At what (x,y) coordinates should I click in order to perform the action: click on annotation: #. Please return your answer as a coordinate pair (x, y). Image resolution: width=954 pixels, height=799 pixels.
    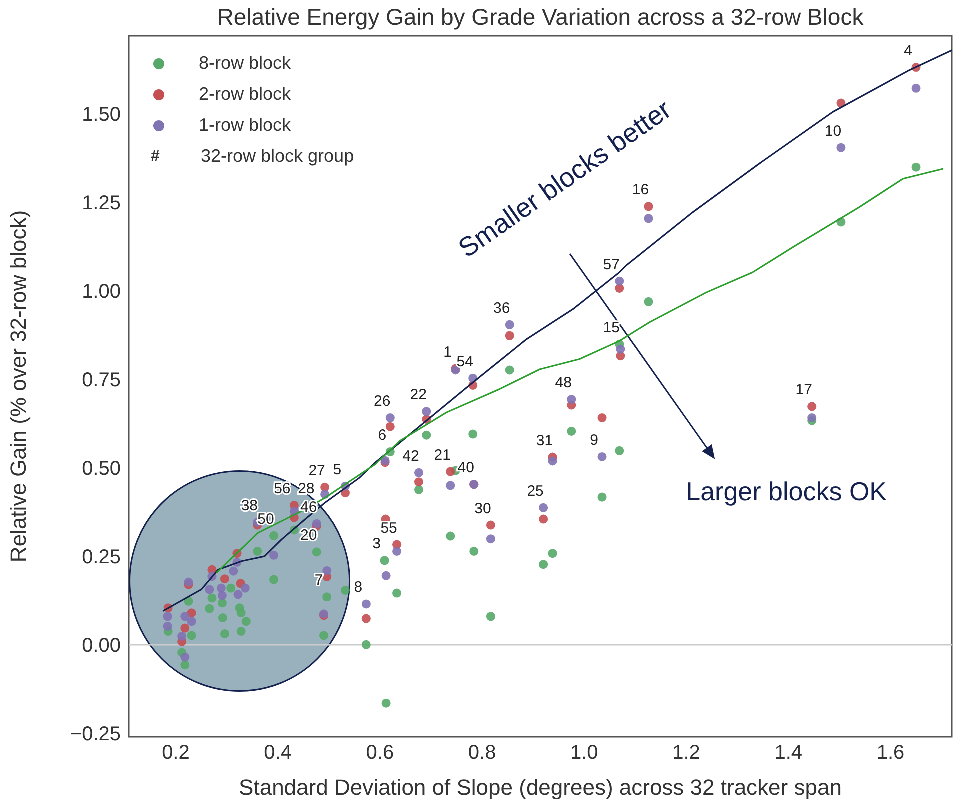
    Looking at the image, I should click on (155, 157).